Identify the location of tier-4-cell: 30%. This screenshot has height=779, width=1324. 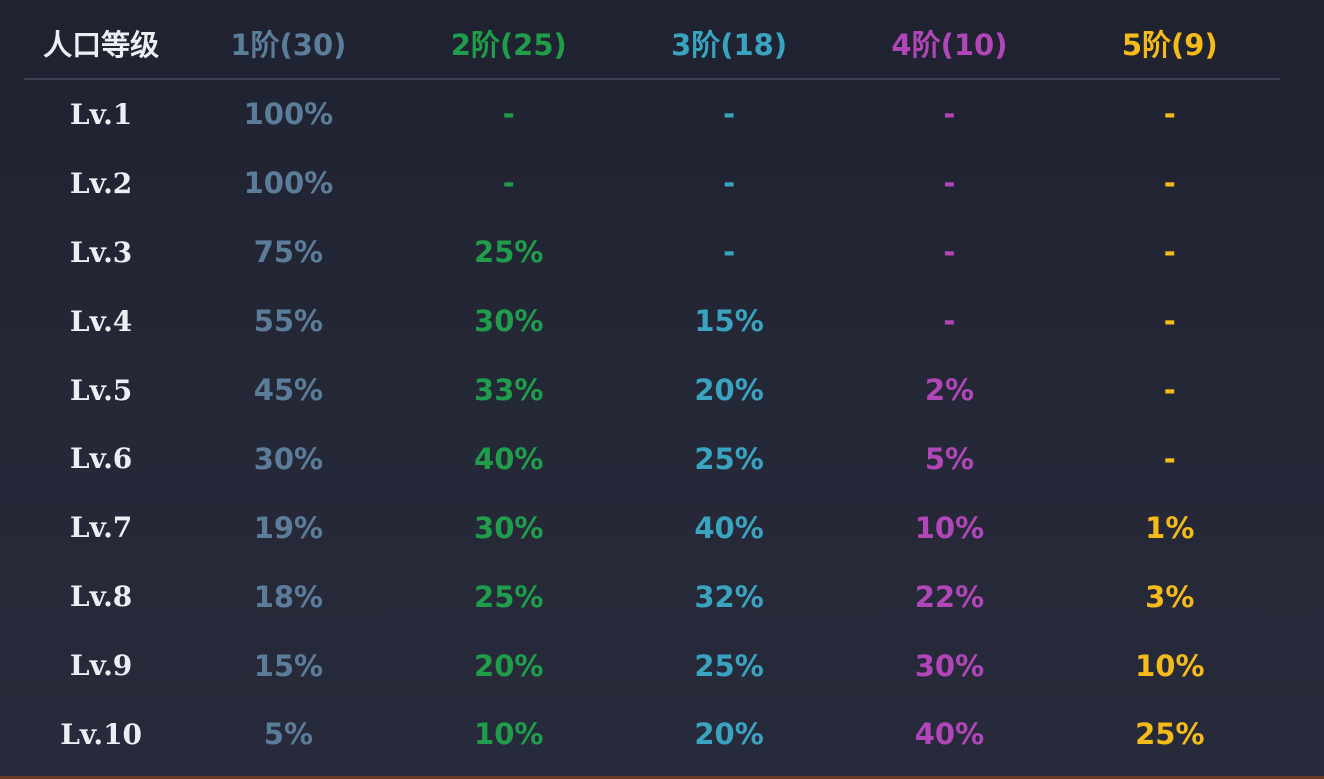
(949, 665).